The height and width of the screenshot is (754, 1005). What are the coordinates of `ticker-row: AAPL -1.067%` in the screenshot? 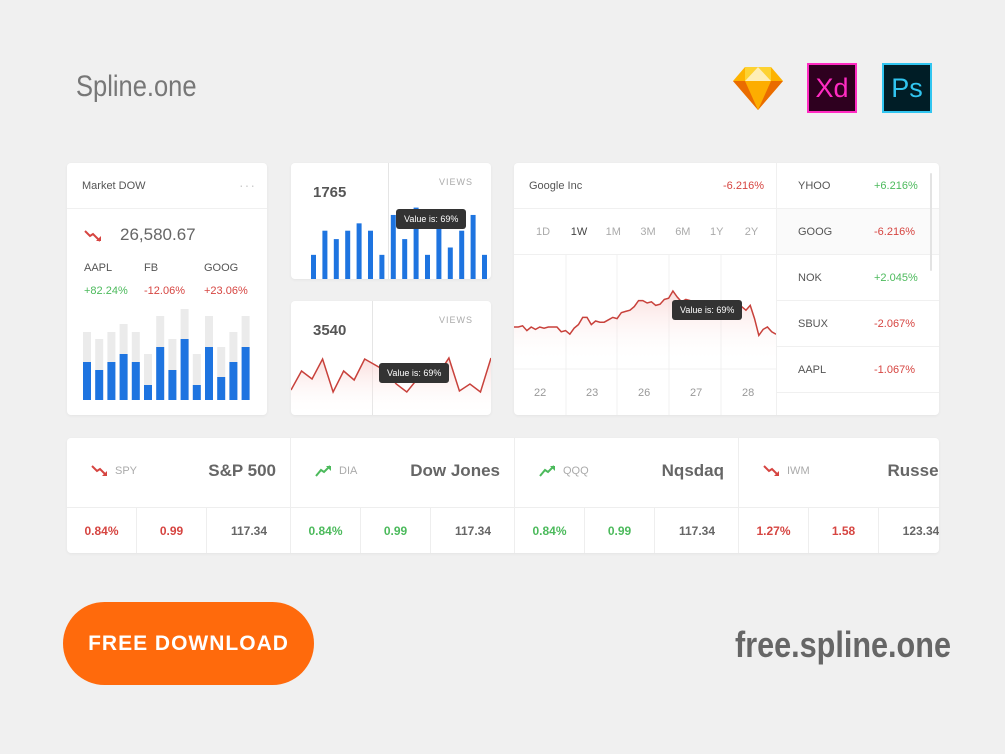 It's located at (858, 370).